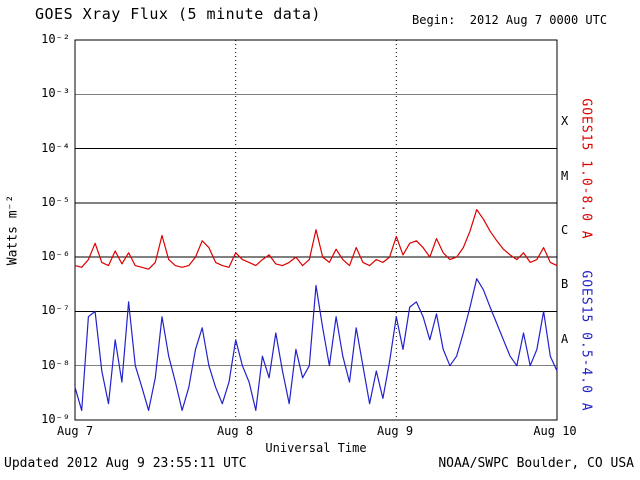 Image resolution: width=640 pixels, height=480 pixels. I want to click on series-short-label: GOES15 0.5-4.0 A, so click(586, 341).